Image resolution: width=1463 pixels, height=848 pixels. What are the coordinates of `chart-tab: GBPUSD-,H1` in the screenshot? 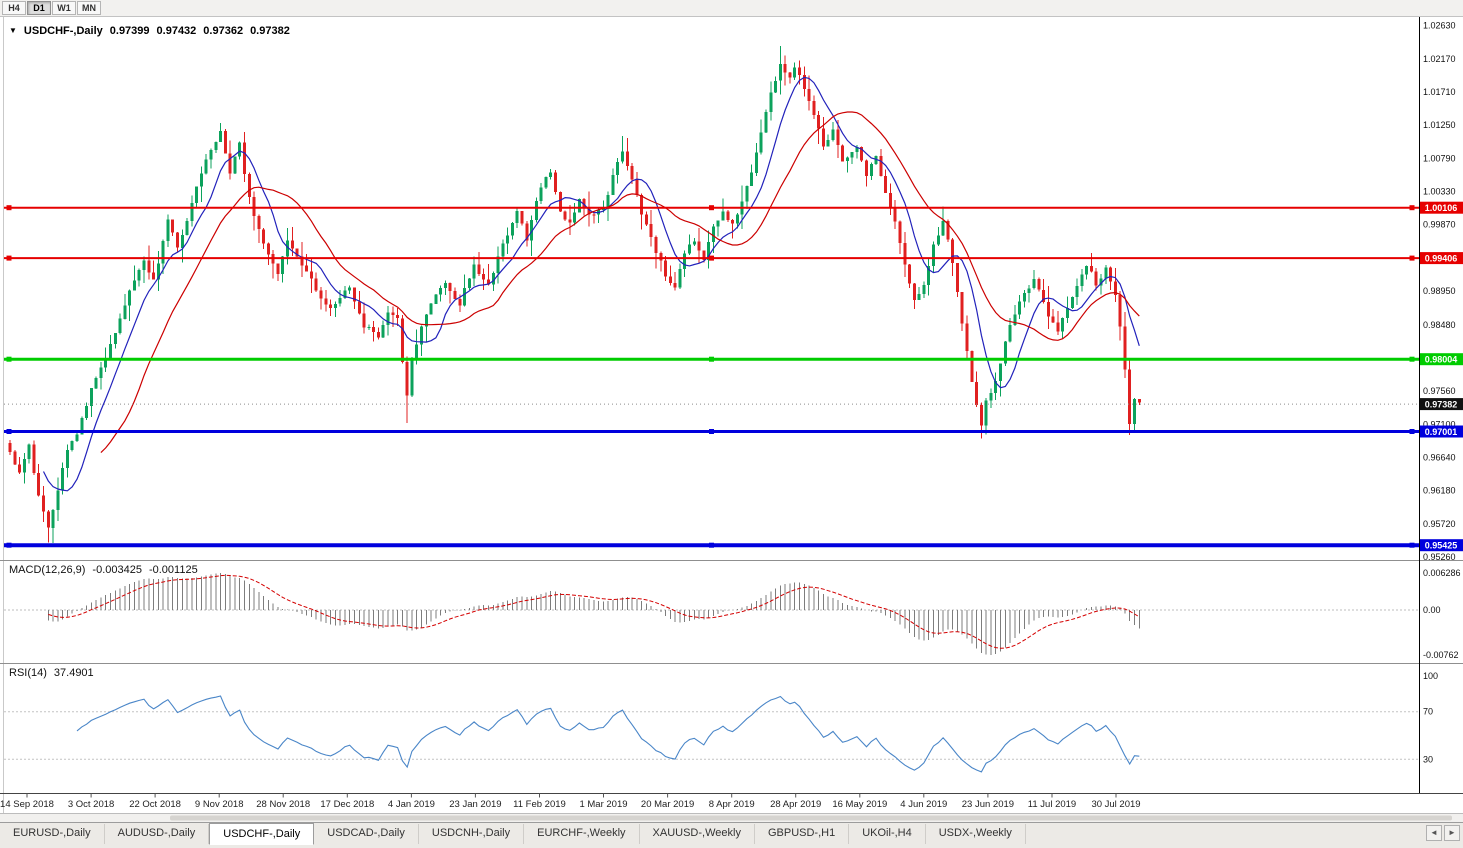 It's located at (802, 834).